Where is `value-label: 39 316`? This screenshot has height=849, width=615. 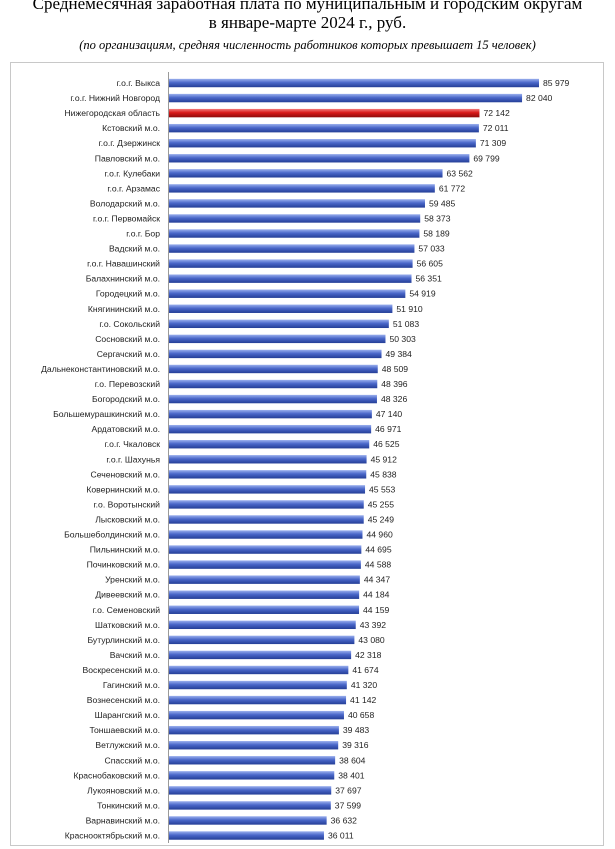
value-label: 39 316 is located at coordinates (355, 745).